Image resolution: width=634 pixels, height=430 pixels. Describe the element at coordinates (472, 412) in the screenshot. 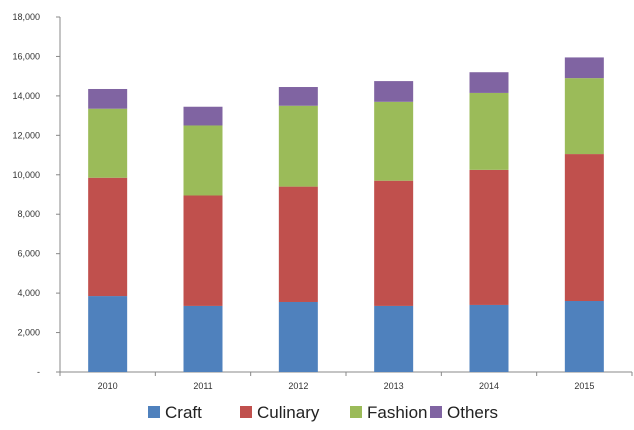

I see `legend-label-others: Others` at that location.